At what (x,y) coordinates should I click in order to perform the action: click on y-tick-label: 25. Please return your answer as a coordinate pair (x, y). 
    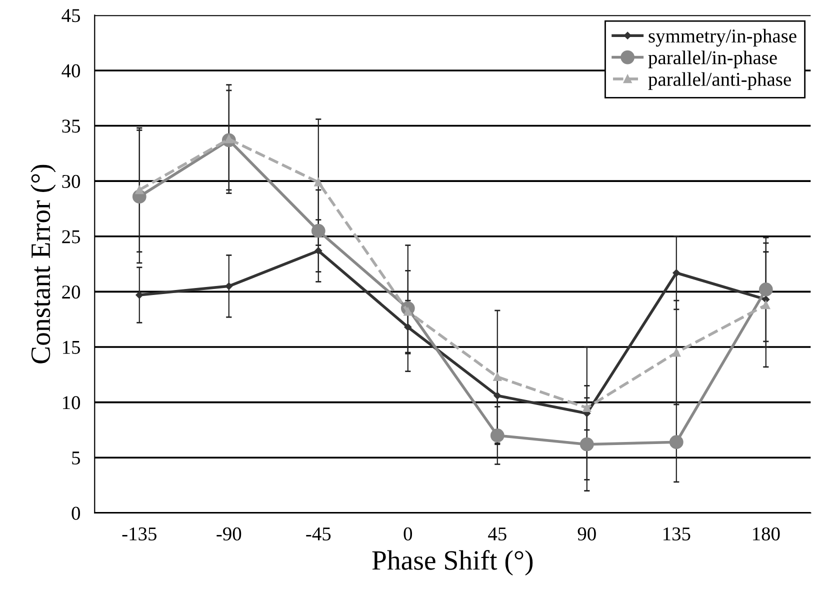
    Looking at the image, I should click on (71, 237).